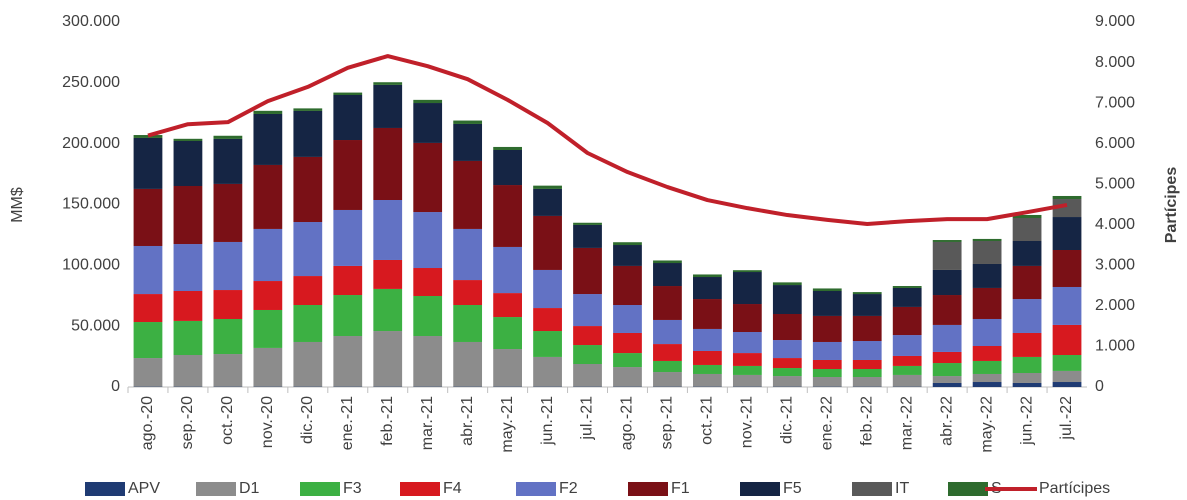 The height and width of the screenshot is (500, 1187). What do you see at coordinates (667, 422) in the screenshot?
I see `x-tick-label: sep.-21` at bounding box center [667, 422].